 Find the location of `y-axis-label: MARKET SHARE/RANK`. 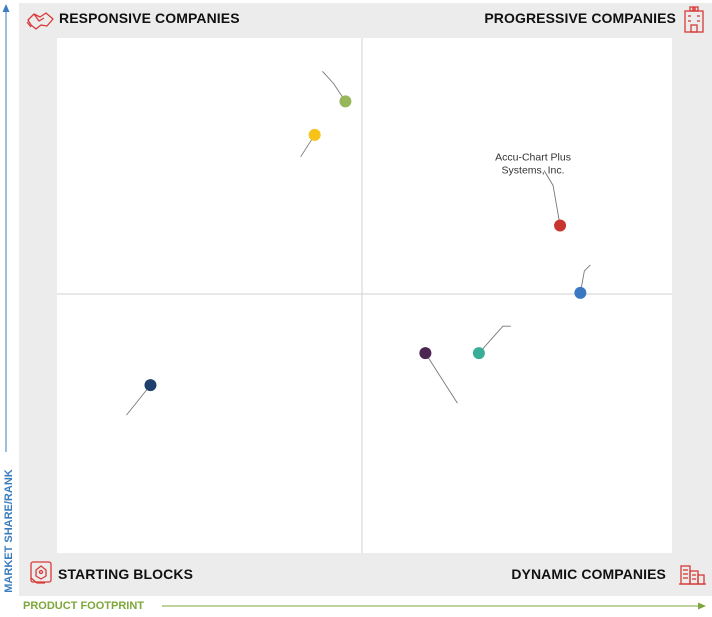

y-axis-label: MARKET SHARE/RANK is located at coordinates (9, 531).